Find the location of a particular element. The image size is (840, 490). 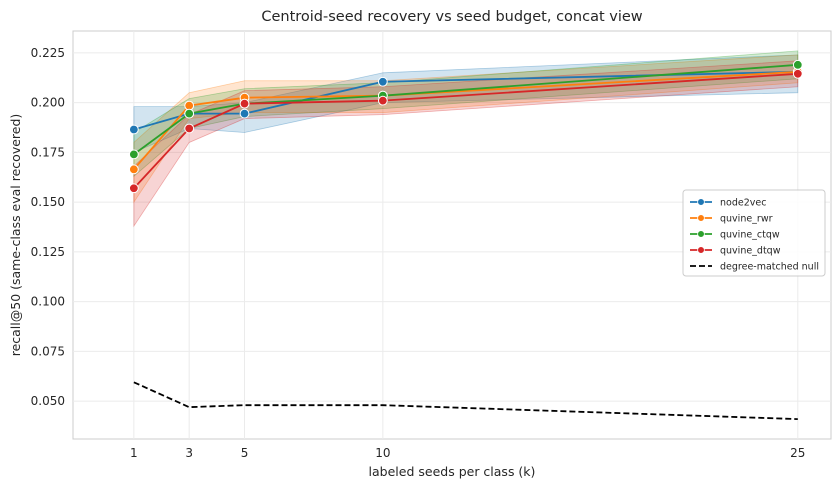

x-tick-label: 10 is located at coordinates (382, 453).